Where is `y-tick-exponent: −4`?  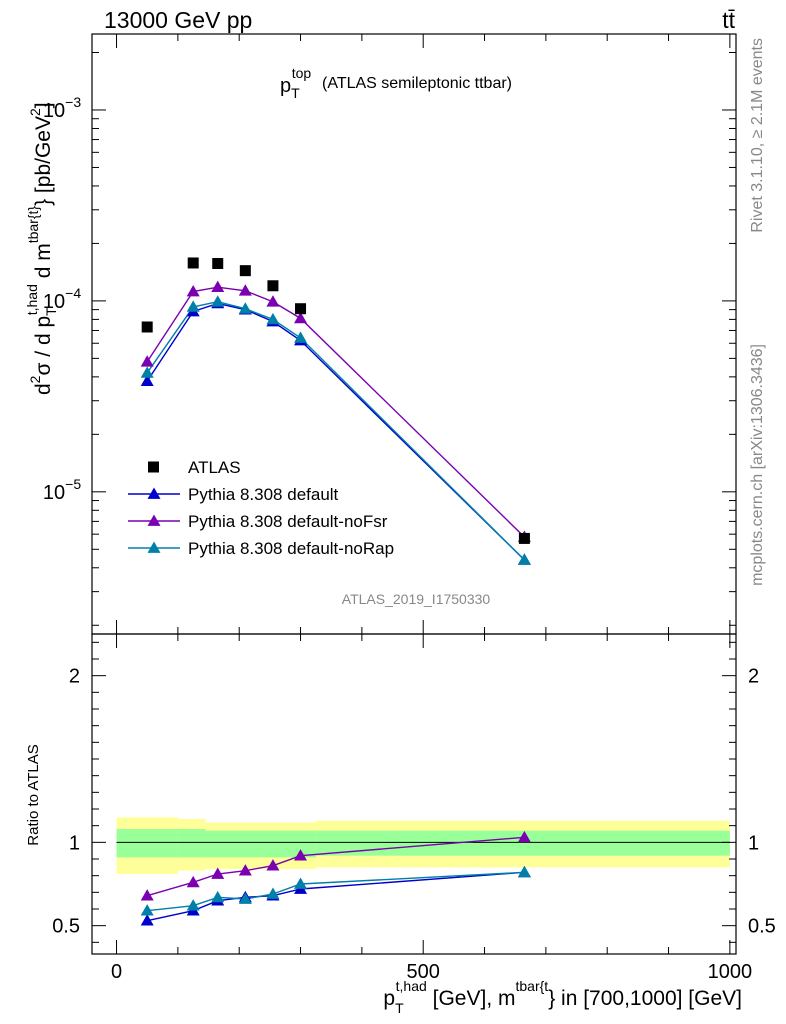 y-tick-exponent: −4 is located at coordinates (73, 293).